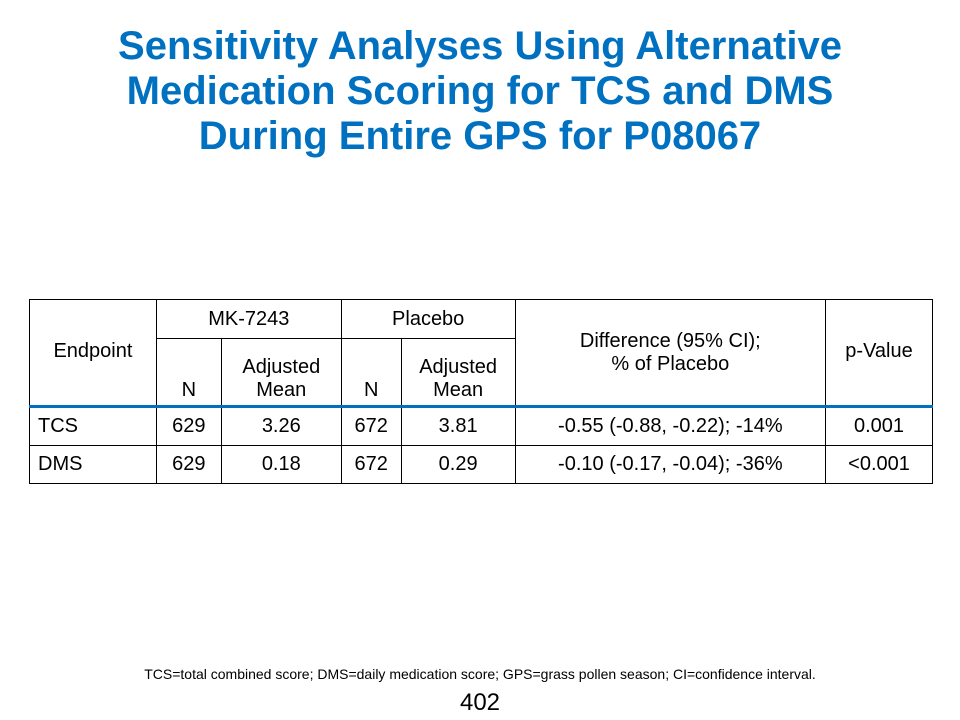 The width and height of the screenshot is (960, 720). Describe the element at coordinates (371, 373) in the screenshot. I see `header-placebo-n: N` at that location.